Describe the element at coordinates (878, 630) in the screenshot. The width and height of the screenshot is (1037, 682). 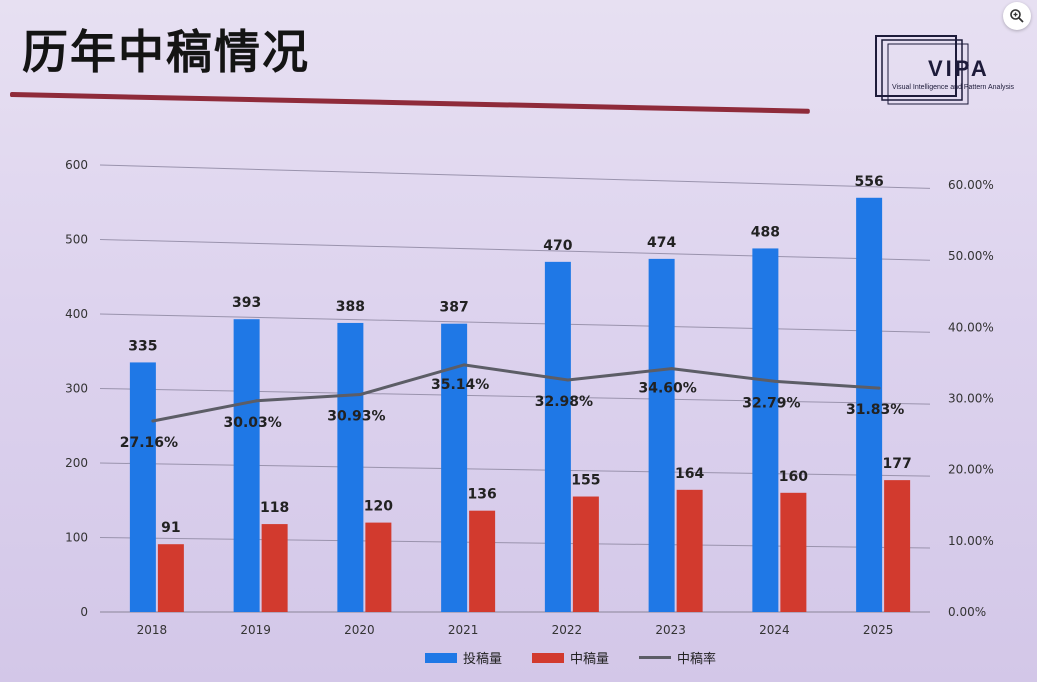
I see `x-tick-label: 2025` at that location.